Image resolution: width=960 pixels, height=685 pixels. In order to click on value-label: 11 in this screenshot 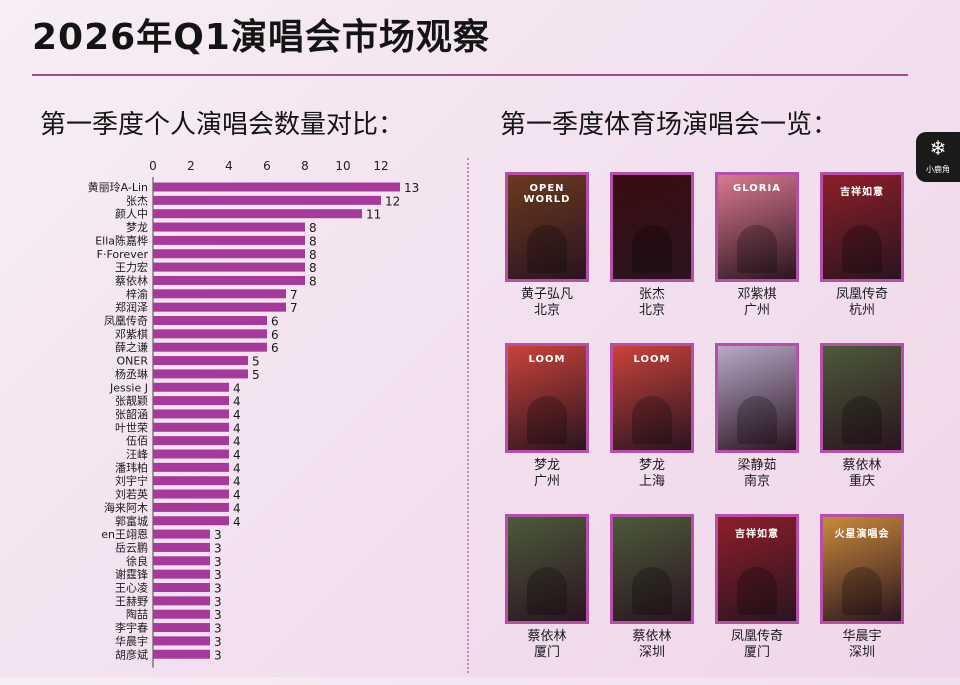, I will do `click(373, 215)`.